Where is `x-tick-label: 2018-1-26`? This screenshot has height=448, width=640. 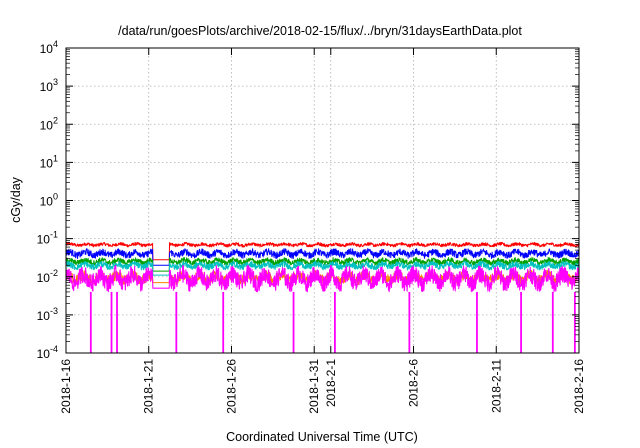
x-tick-label: 2018-1-26 is located at coordinates (231, 386).